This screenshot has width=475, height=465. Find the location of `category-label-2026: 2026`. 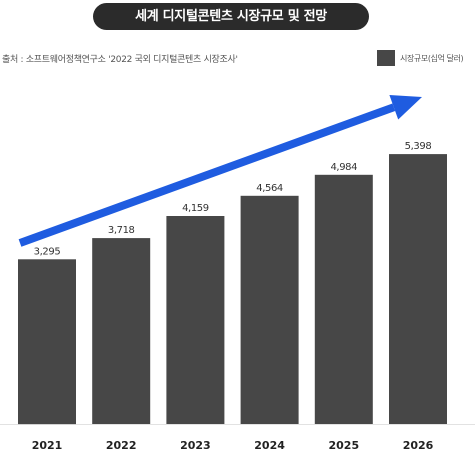

category-label-2026: 2026 is located at coordinates (418, 445).